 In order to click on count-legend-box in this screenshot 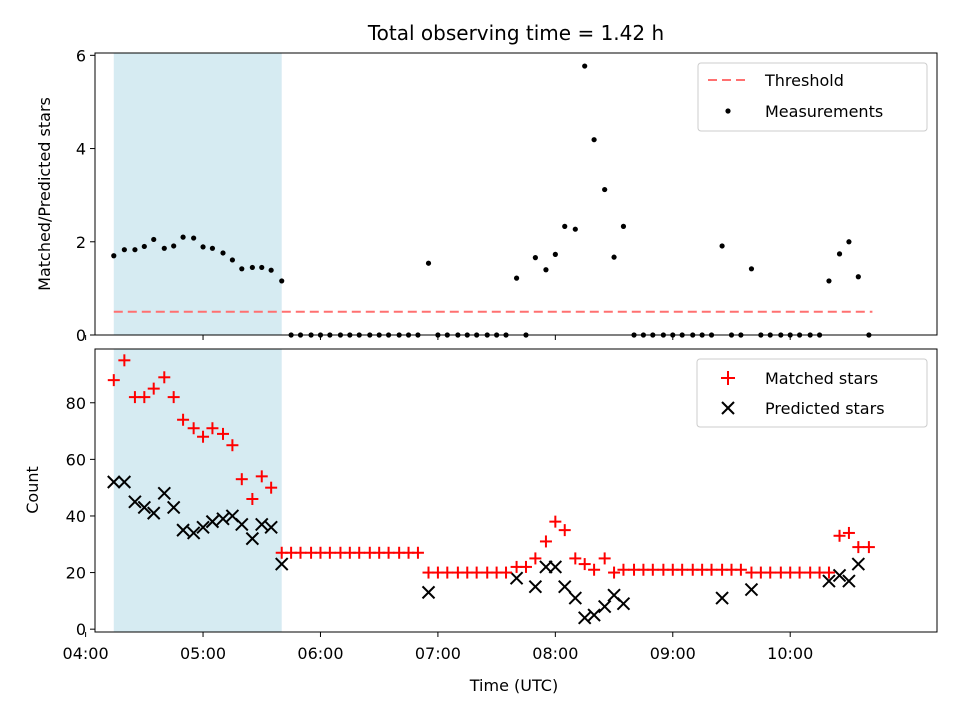, I will do `click(812, 393)`.